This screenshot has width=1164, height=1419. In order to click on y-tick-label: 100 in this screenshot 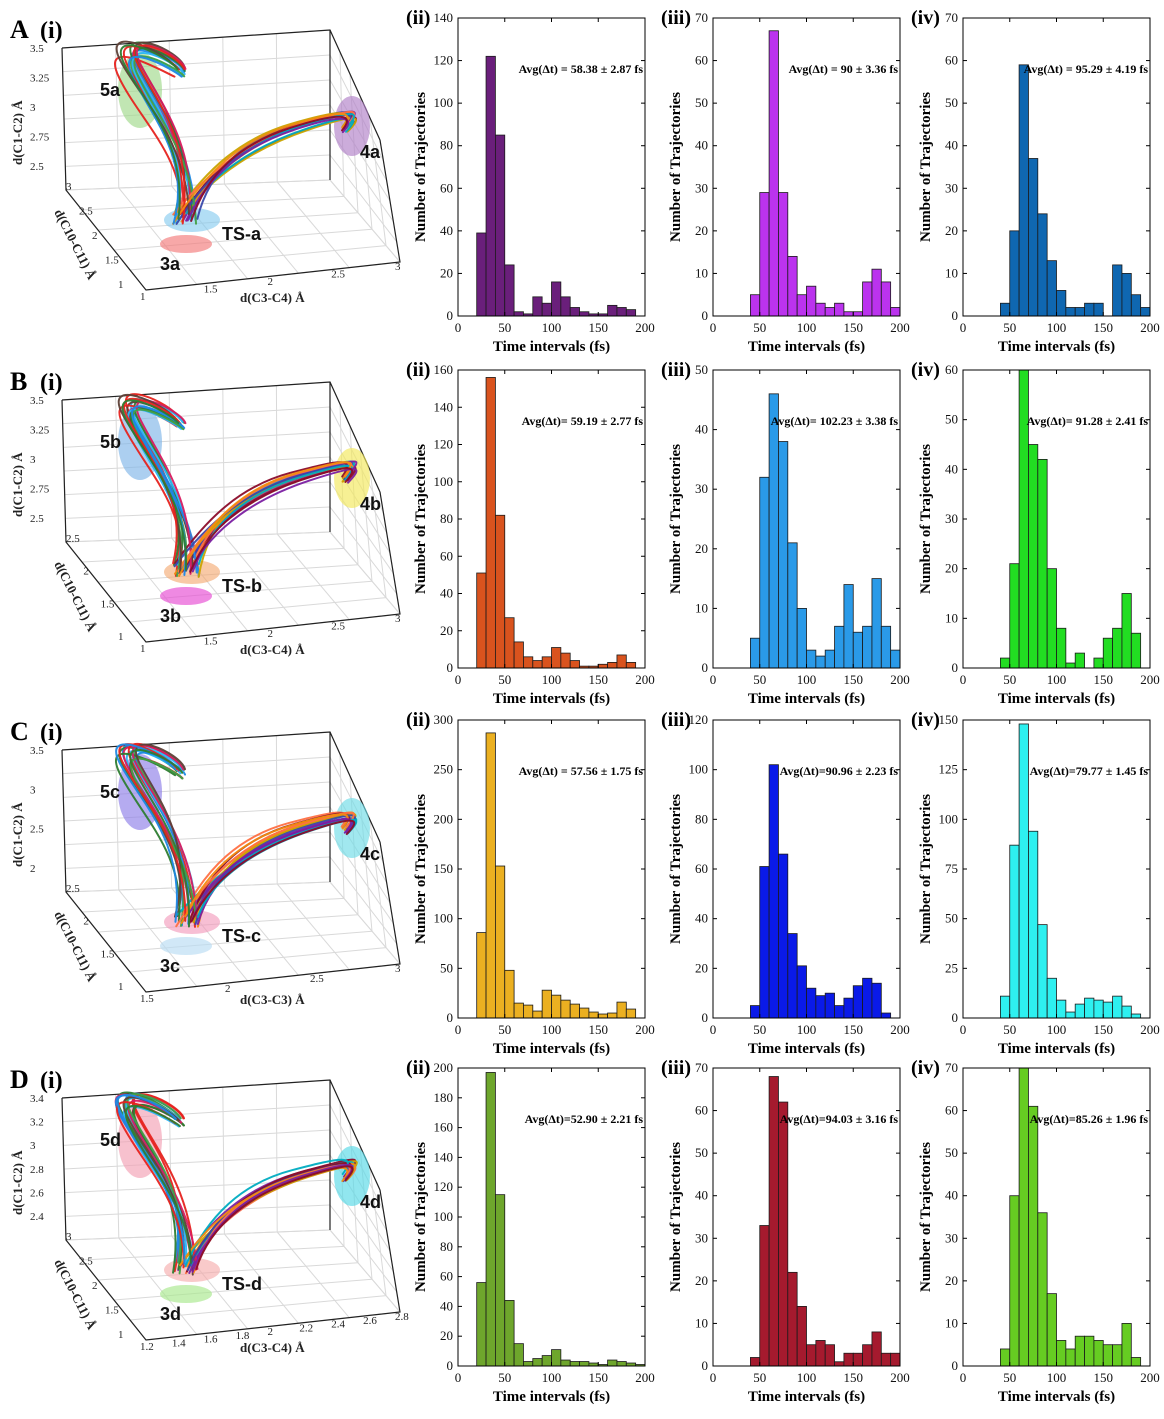, I will do `click(444, 102)`.